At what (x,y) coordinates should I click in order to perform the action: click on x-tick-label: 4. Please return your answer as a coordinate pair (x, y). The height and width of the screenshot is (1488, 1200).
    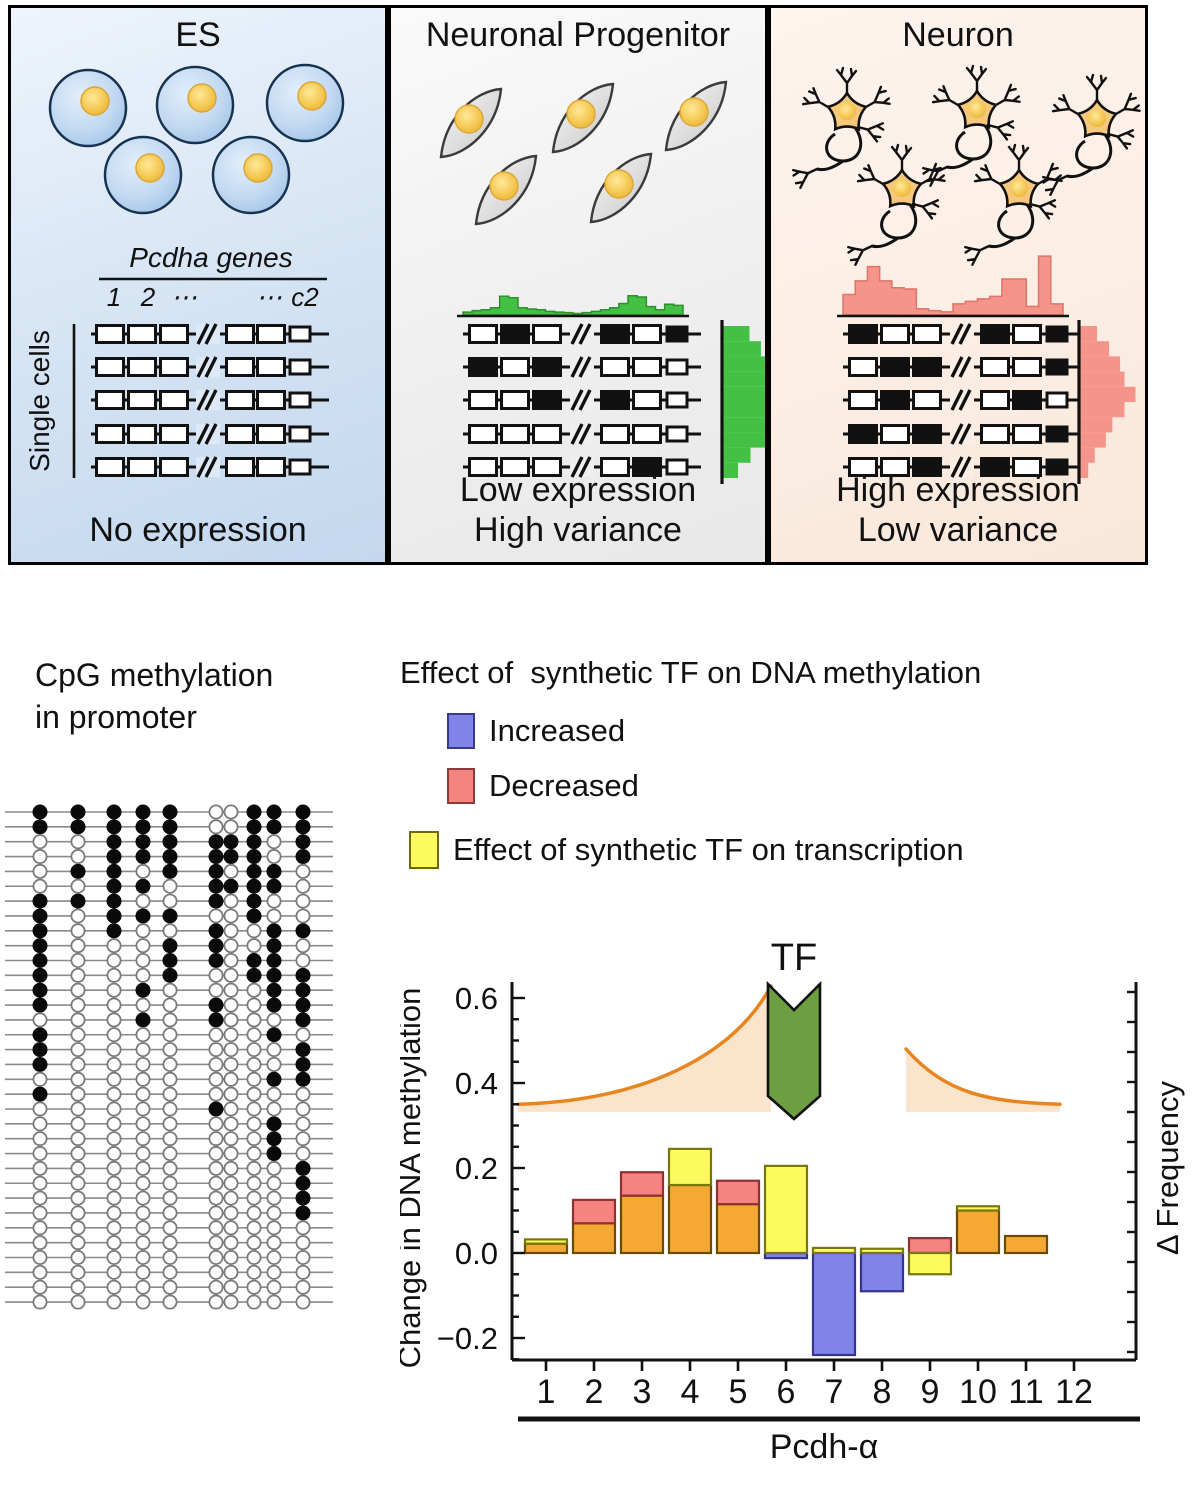
    Looking at the image, I should click on (690, 1392).